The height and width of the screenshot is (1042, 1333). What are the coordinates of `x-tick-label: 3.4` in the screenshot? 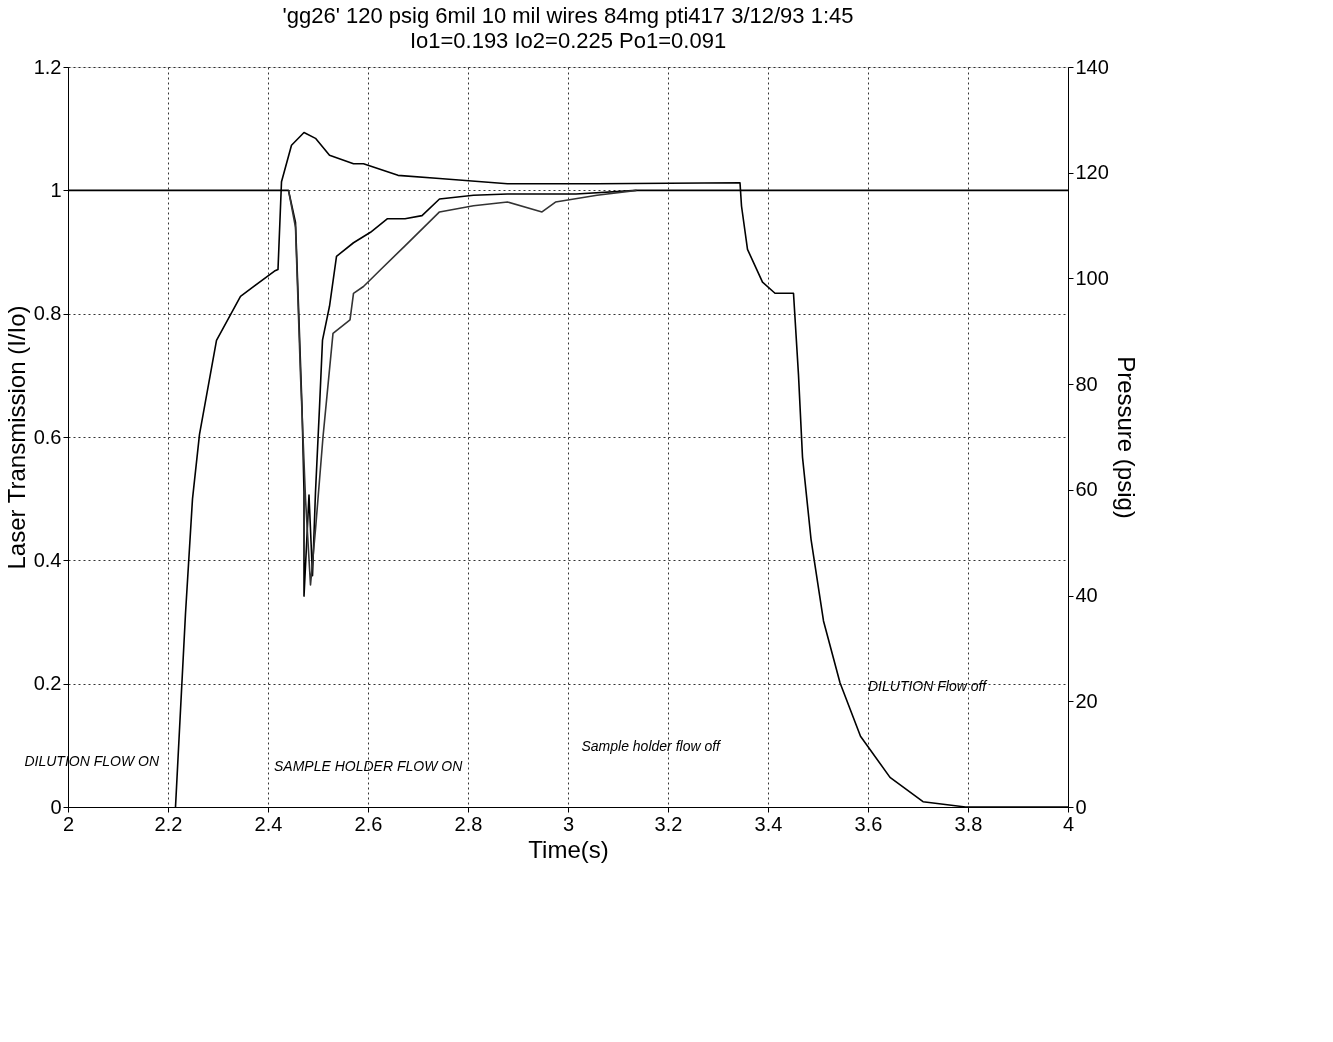 It's located at (768, 823).